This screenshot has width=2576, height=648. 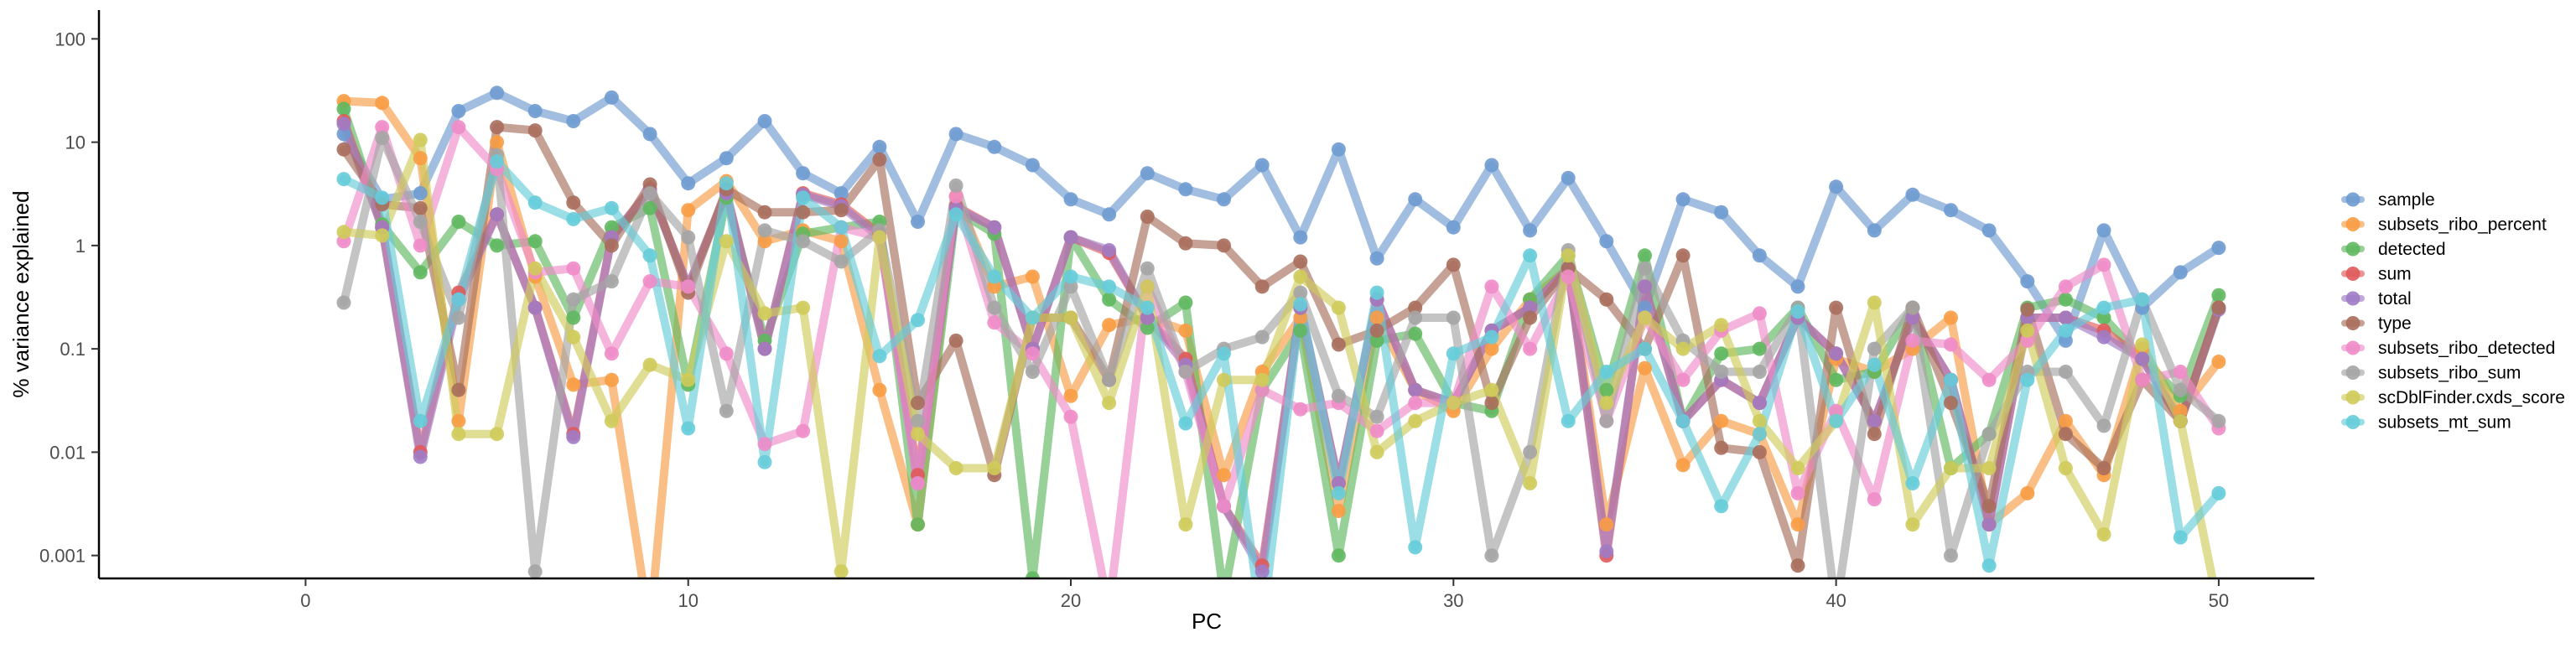 I want to click on x-tick-label: 40, so click(x=1836, y=600).